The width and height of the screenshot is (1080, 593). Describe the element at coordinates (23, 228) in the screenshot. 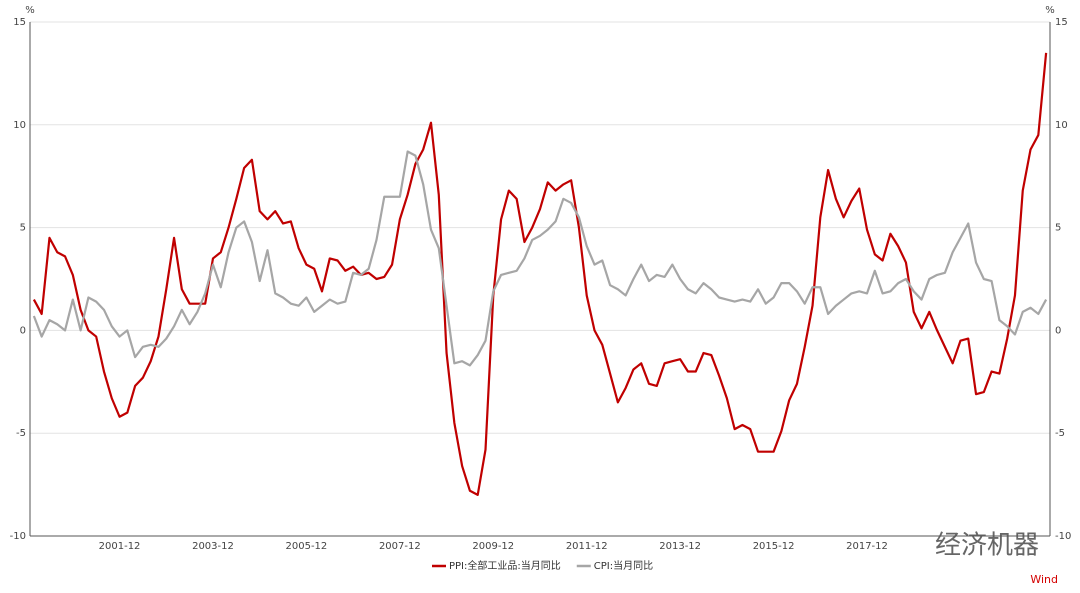

I see `y-tick-label: 5` at that location.